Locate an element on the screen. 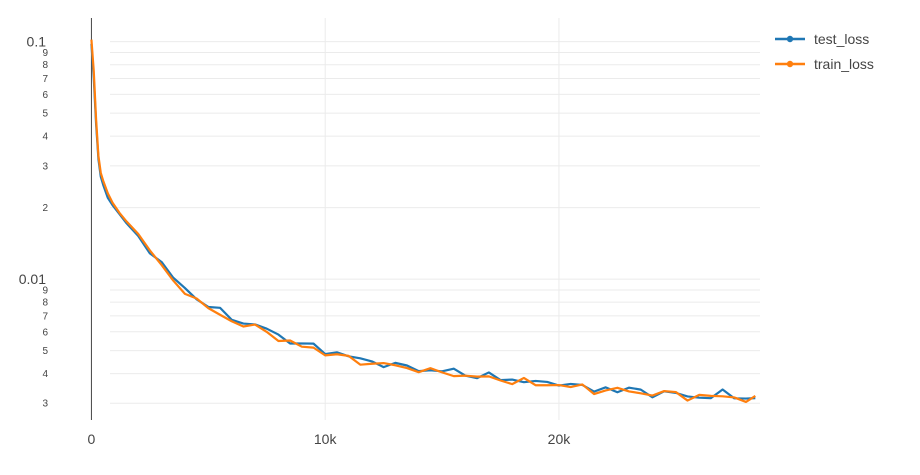  legend: test_loss train_loss is located at coordinates (824, 51).